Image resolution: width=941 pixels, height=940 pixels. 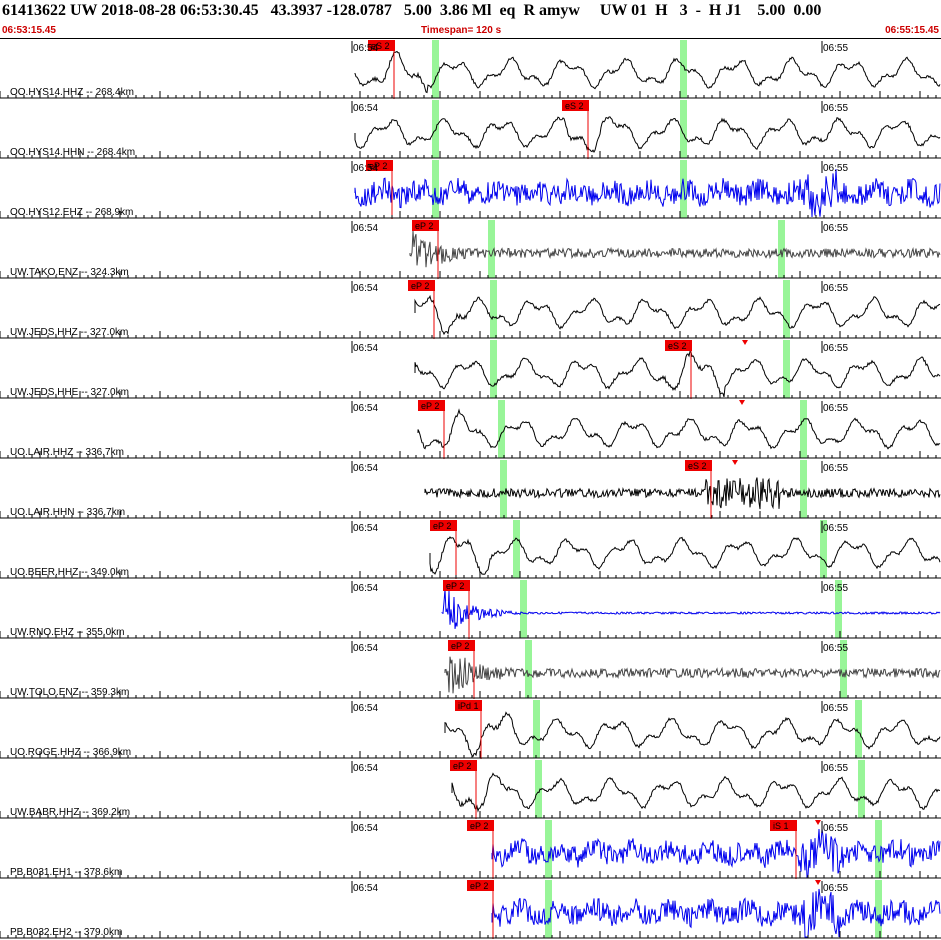 I want to click on channel-label: UO.LAIR.HHN -- 336.7km, so click(x=67, y=512).